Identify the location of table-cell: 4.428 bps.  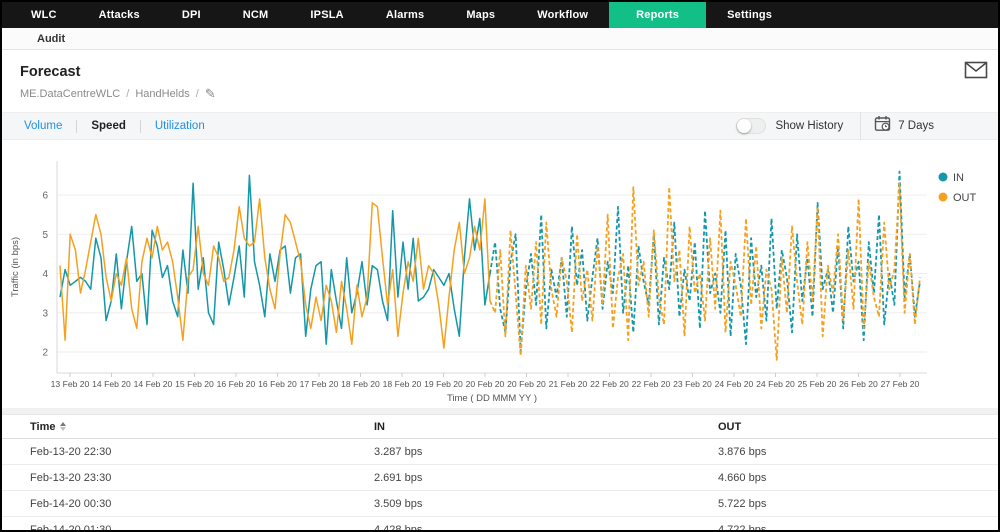
(398, 527).